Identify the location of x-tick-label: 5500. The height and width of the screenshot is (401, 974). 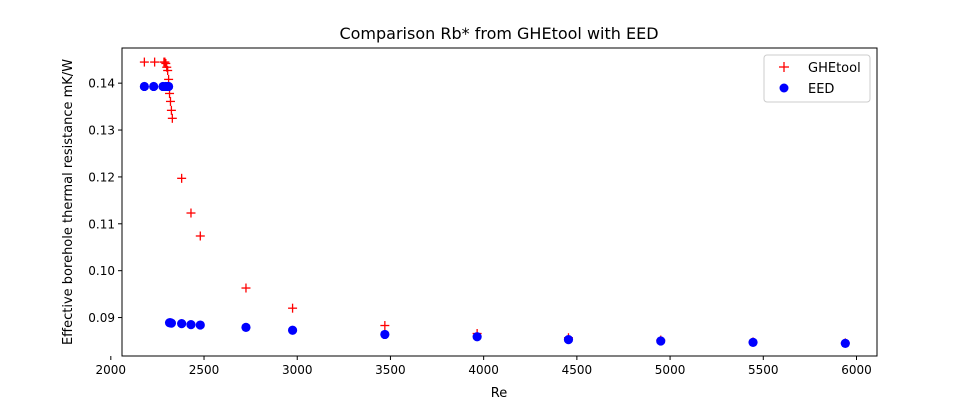
(763, 370).